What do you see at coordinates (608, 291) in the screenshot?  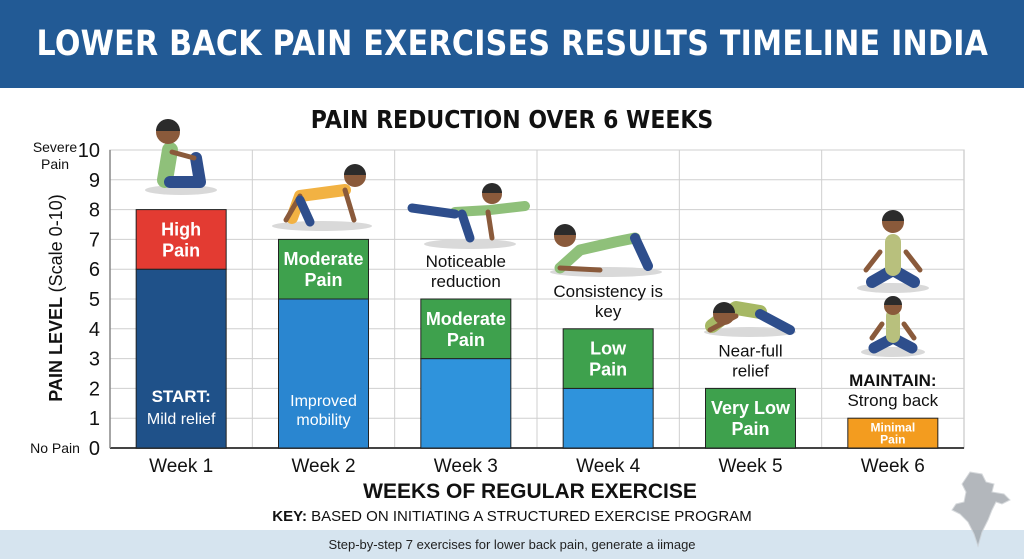 I see `bar-annotation: Consistency is` at bounding box center [608, 291].